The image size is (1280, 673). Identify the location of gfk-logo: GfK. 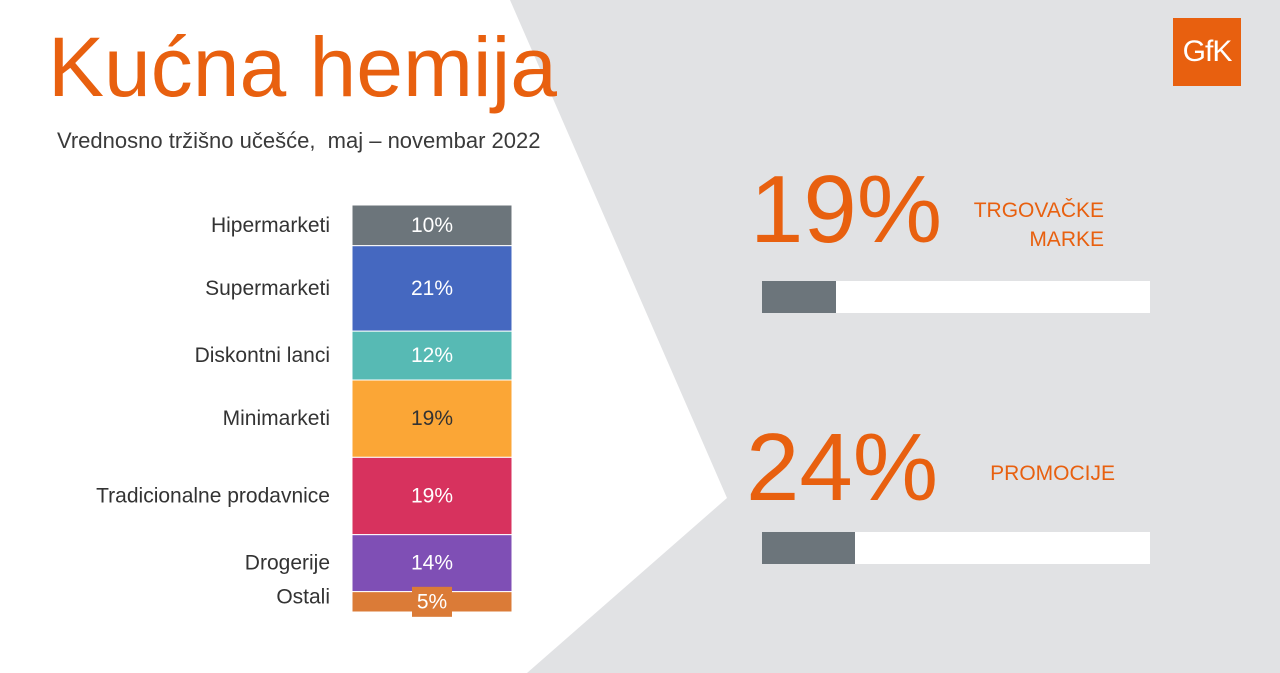
(1207, 52).